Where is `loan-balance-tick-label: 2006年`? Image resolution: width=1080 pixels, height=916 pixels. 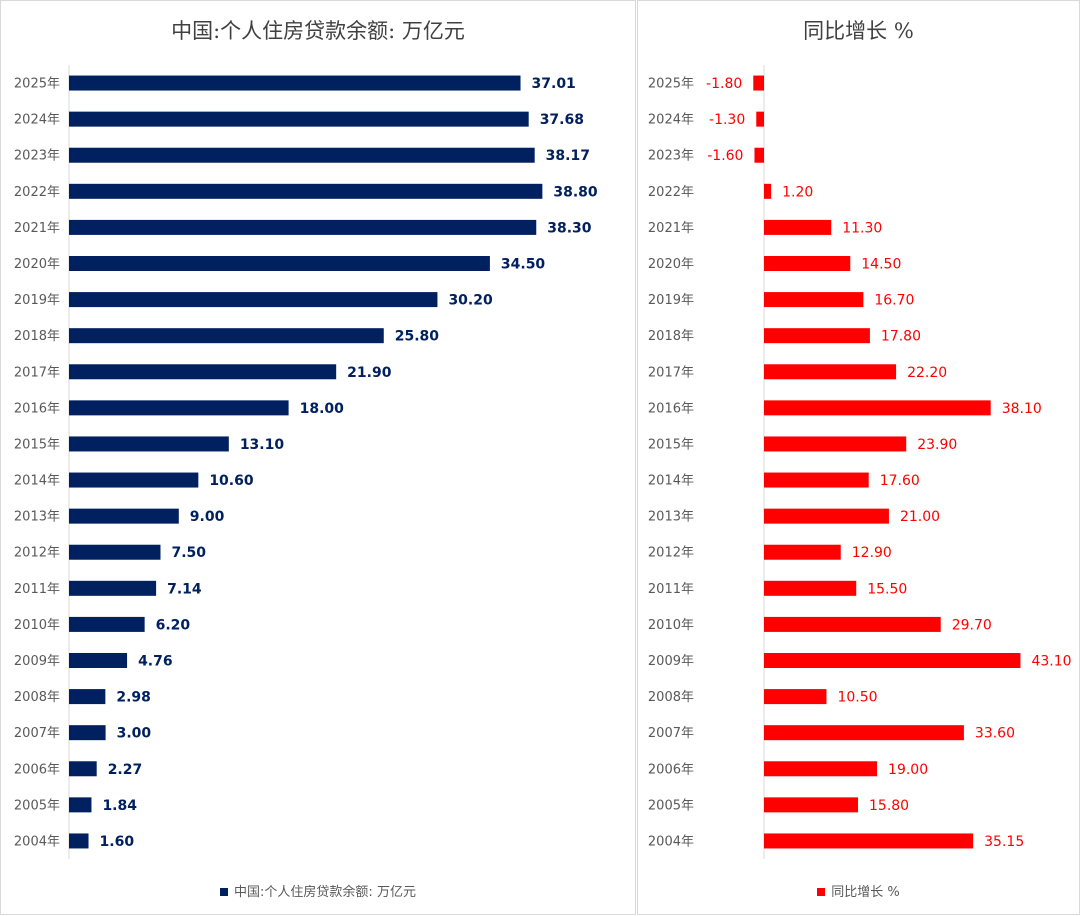
loan-balance-tick-label: 2006年 is located at coordinates (37, 769).